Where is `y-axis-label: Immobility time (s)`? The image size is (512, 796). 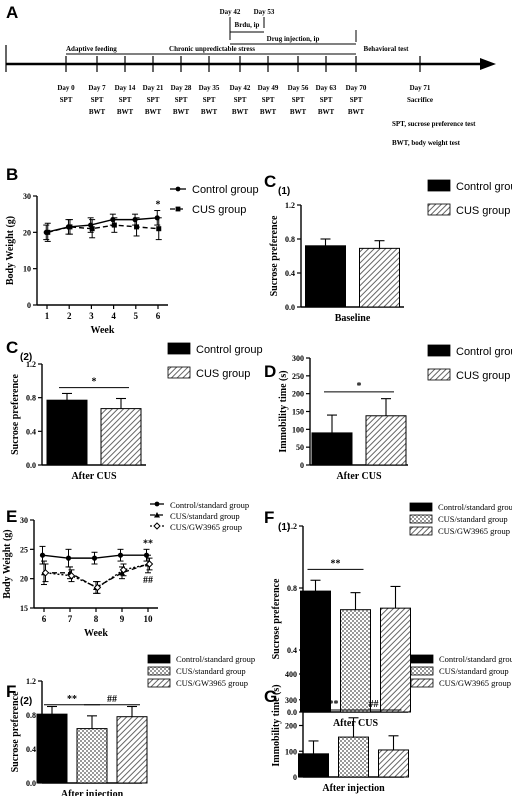 y-axis-label: Immobility time (s) is located at coordinates (276, 725).